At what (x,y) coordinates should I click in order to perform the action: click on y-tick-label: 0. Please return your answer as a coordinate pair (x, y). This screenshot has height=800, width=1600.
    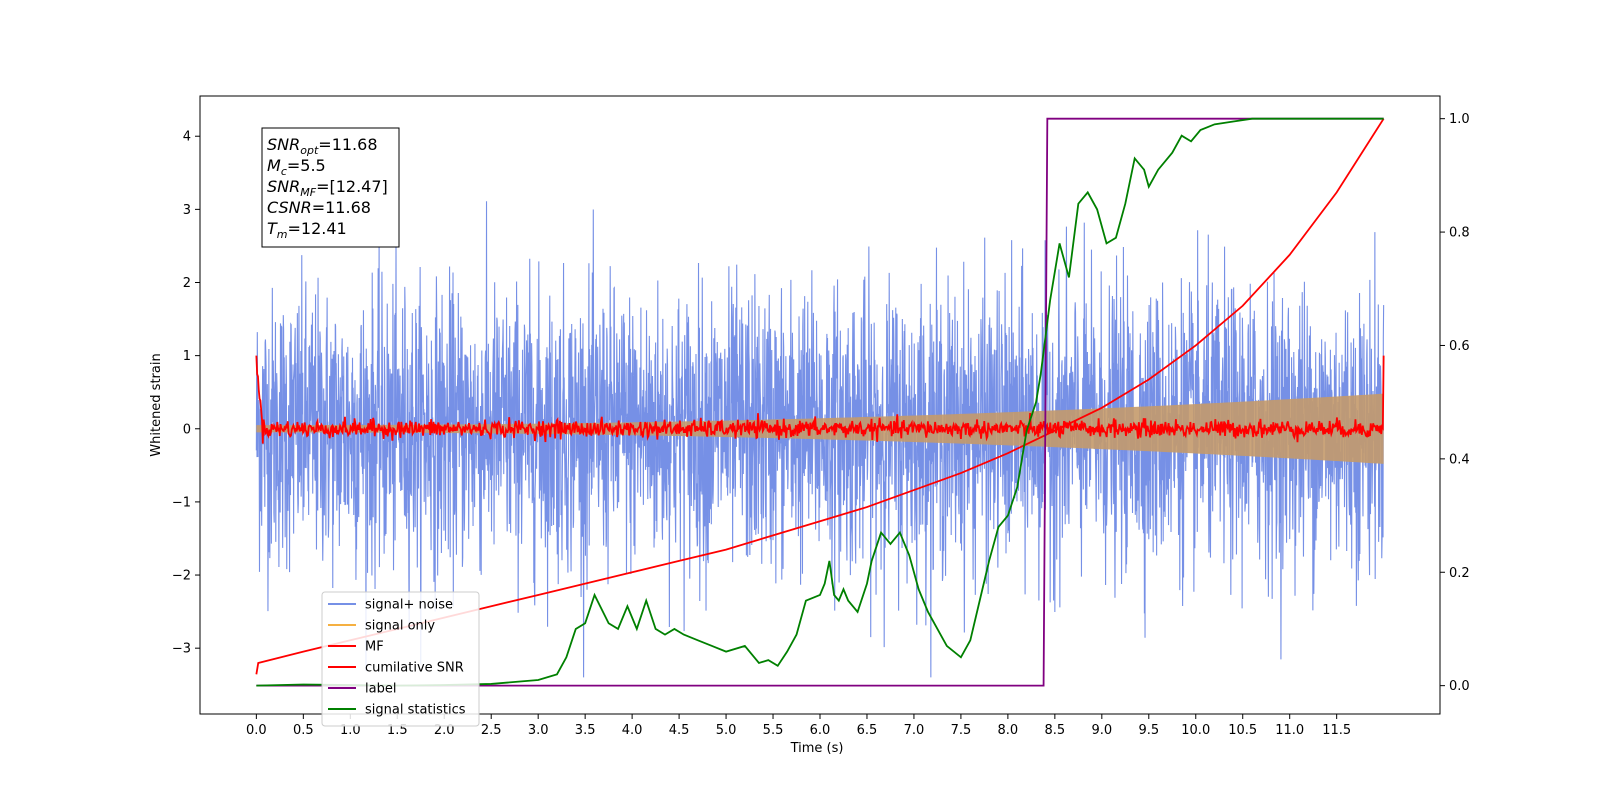
    Looking at the image, I should click on (187, 429).